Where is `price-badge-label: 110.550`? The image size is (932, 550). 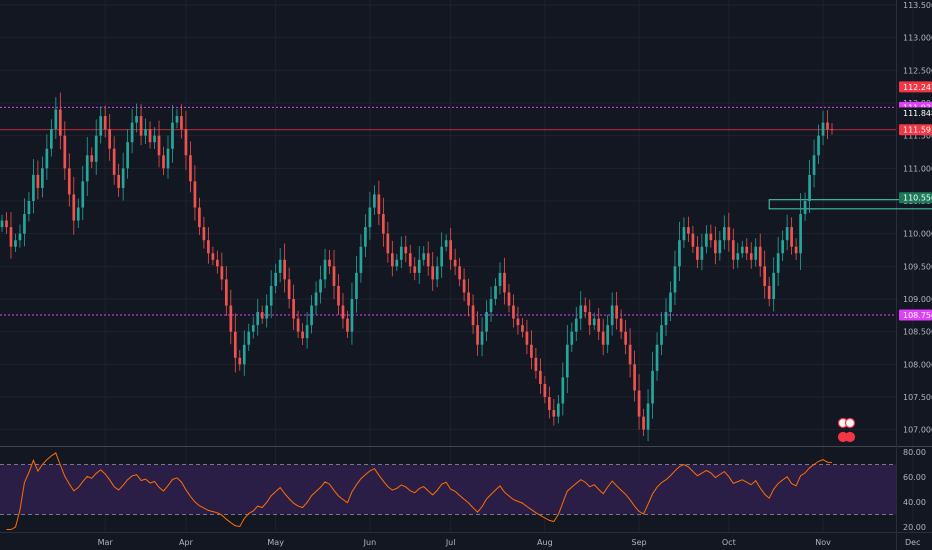
price-badge-label: 110.550 is located at coordinates (917, 198).